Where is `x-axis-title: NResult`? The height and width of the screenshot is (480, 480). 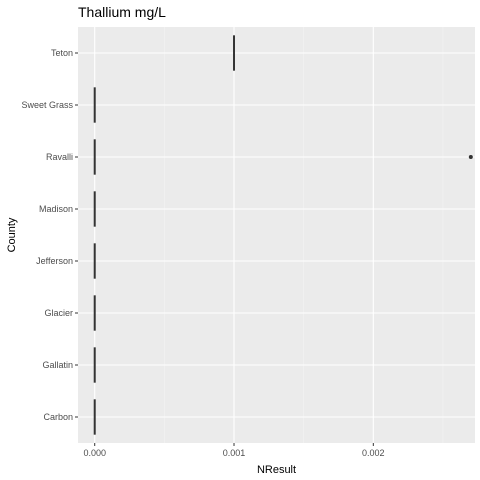 x-axis-title: NResult is located at coordinates (276, 470).